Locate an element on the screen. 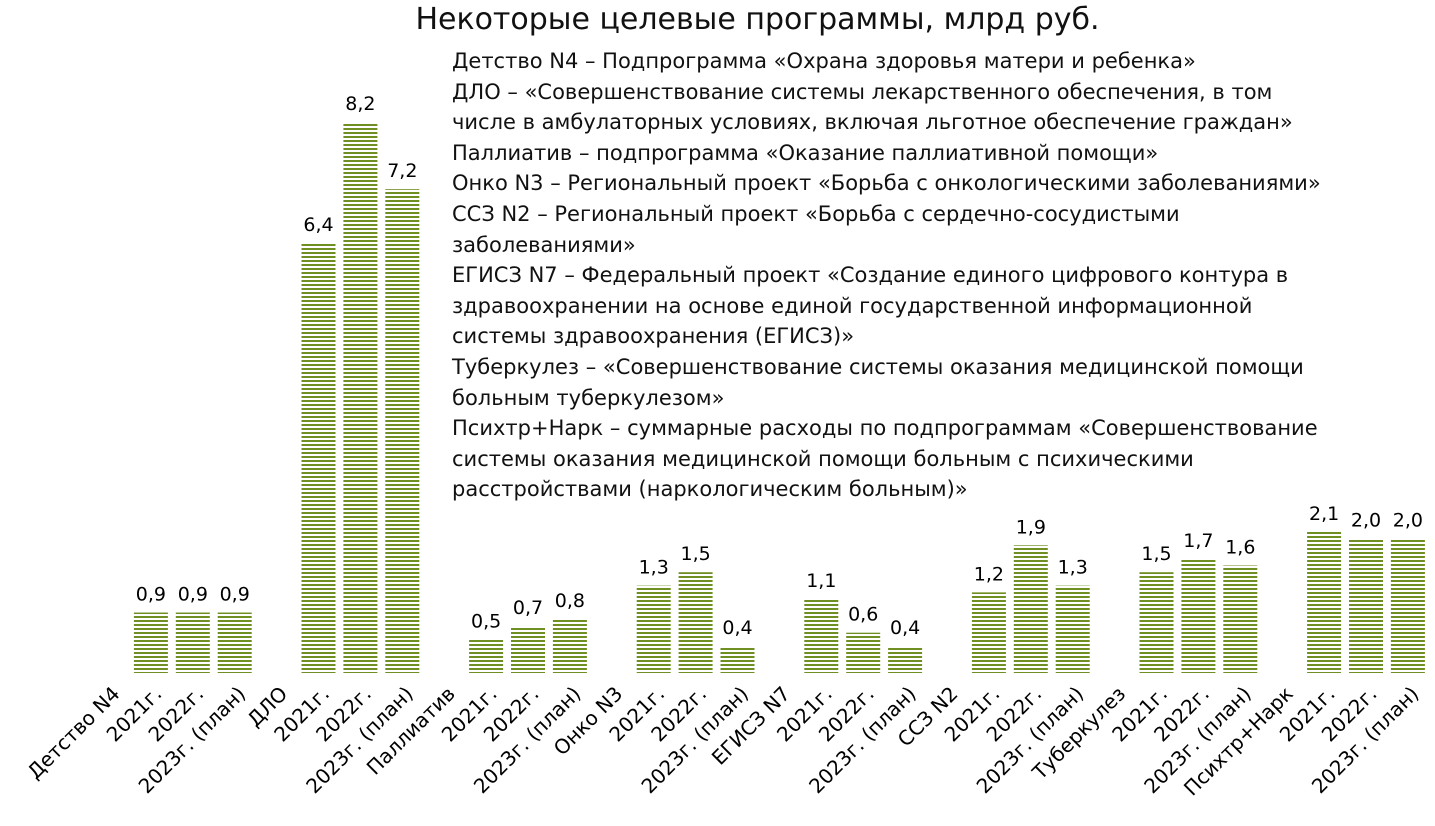 The image size is (1435, 826). annotation-line: системы здравоохранения (ЕГИСЗ)» is located at coordinates (653, 336).